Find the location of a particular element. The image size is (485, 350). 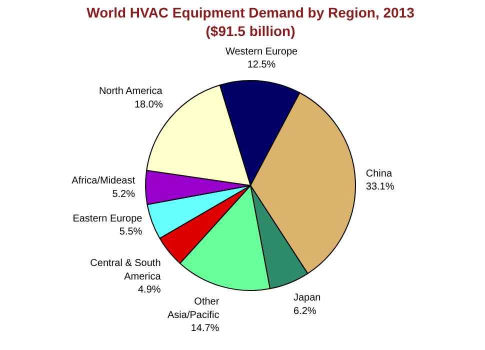

data-label: 4.9% is located at coordinates (149, 290).